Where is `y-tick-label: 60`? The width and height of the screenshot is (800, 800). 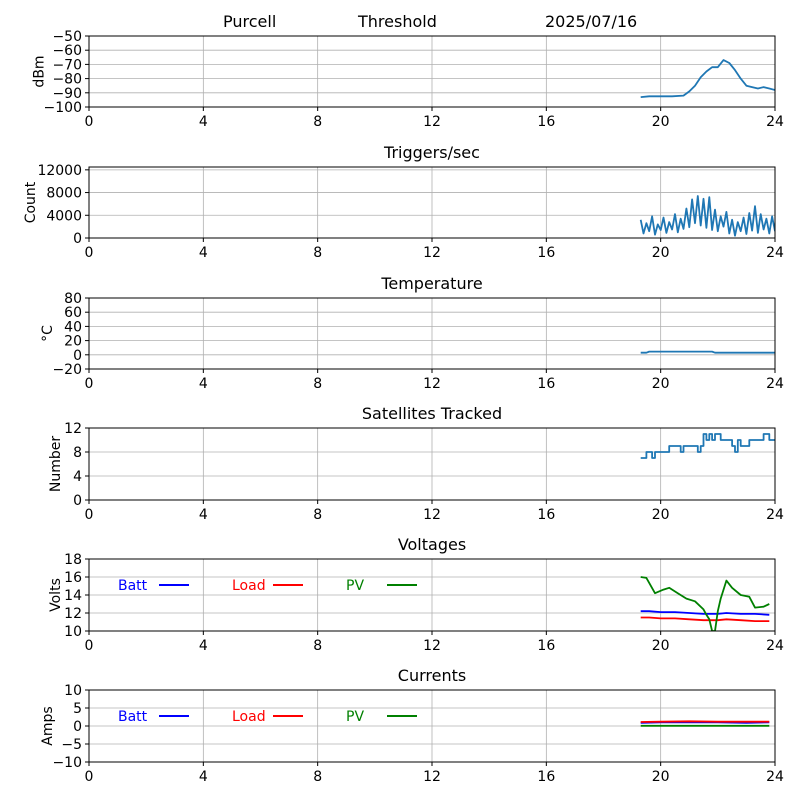 y-tick-label: 60 is located at coordinates (73, 313).